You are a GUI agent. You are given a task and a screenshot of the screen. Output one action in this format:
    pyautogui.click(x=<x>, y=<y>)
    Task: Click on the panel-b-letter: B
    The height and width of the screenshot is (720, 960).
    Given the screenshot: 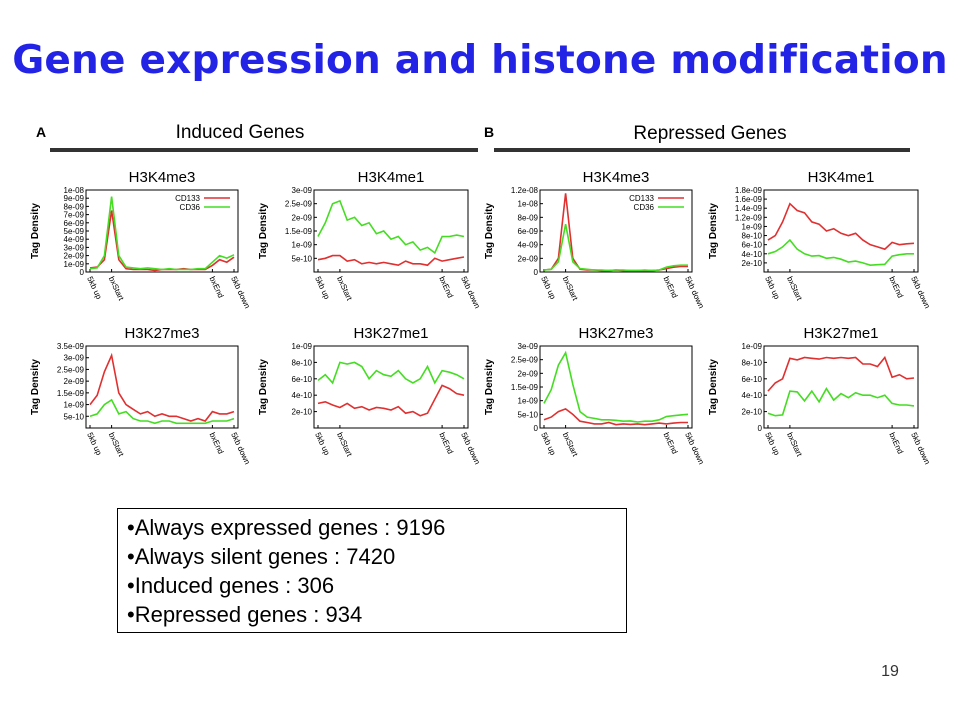 What is the action you would take?
    pyautogui.click(x=489, y=132)
    